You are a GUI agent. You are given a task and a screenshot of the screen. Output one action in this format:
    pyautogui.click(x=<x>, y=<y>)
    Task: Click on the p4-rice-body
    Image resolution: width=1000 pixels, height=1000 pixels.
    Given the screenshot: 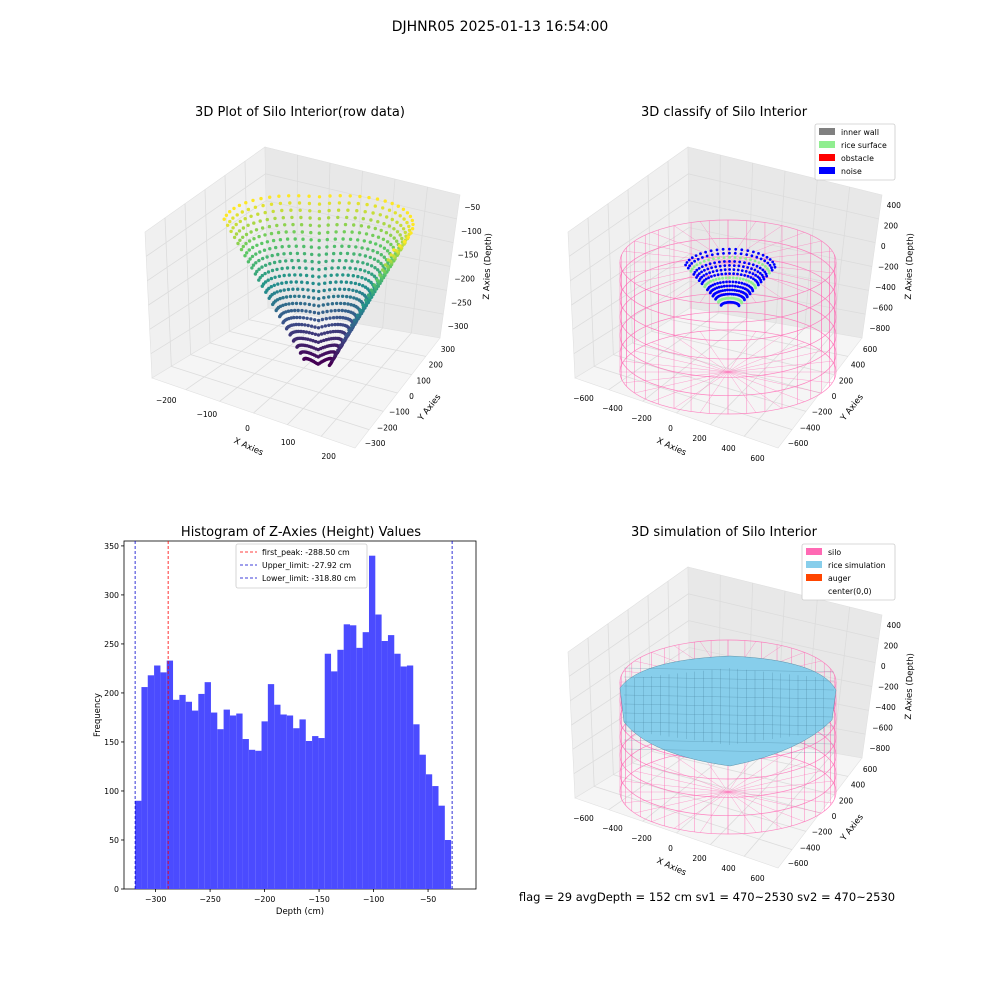 What is the action you would take?
    pyautogui.click(x=728, y=711)
    